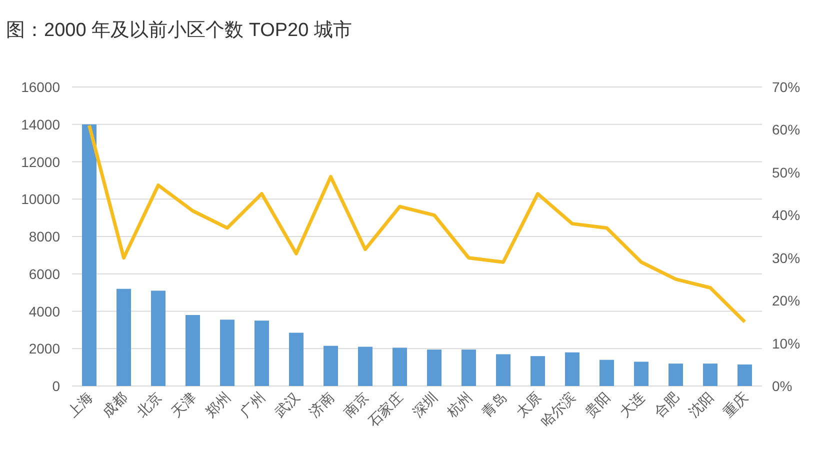 The height and width of the screenshot is (454, 836). I want to click on y-tick-label: 12000, so click(40, 162).